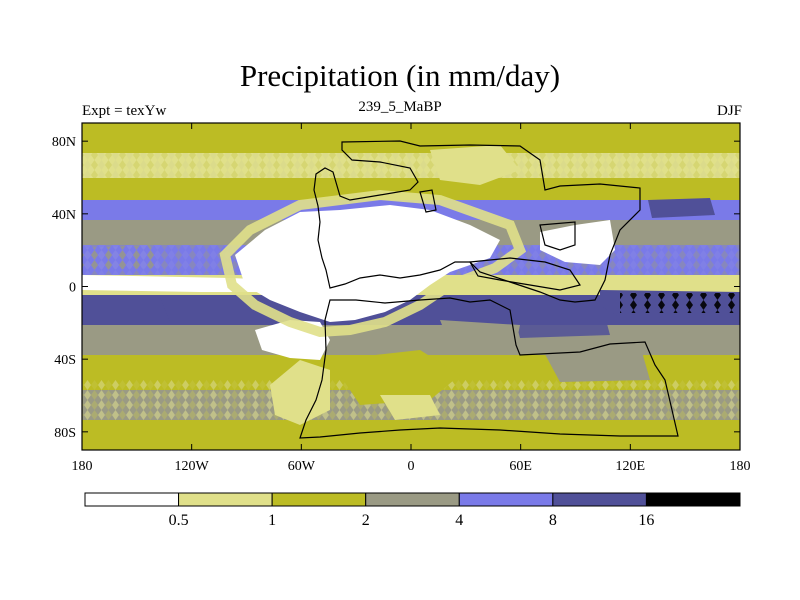 The image size is (800, 600). Describe the element at coordinates (459, 520) in the screenshot. I see `colorbar-label: 4` at that location.